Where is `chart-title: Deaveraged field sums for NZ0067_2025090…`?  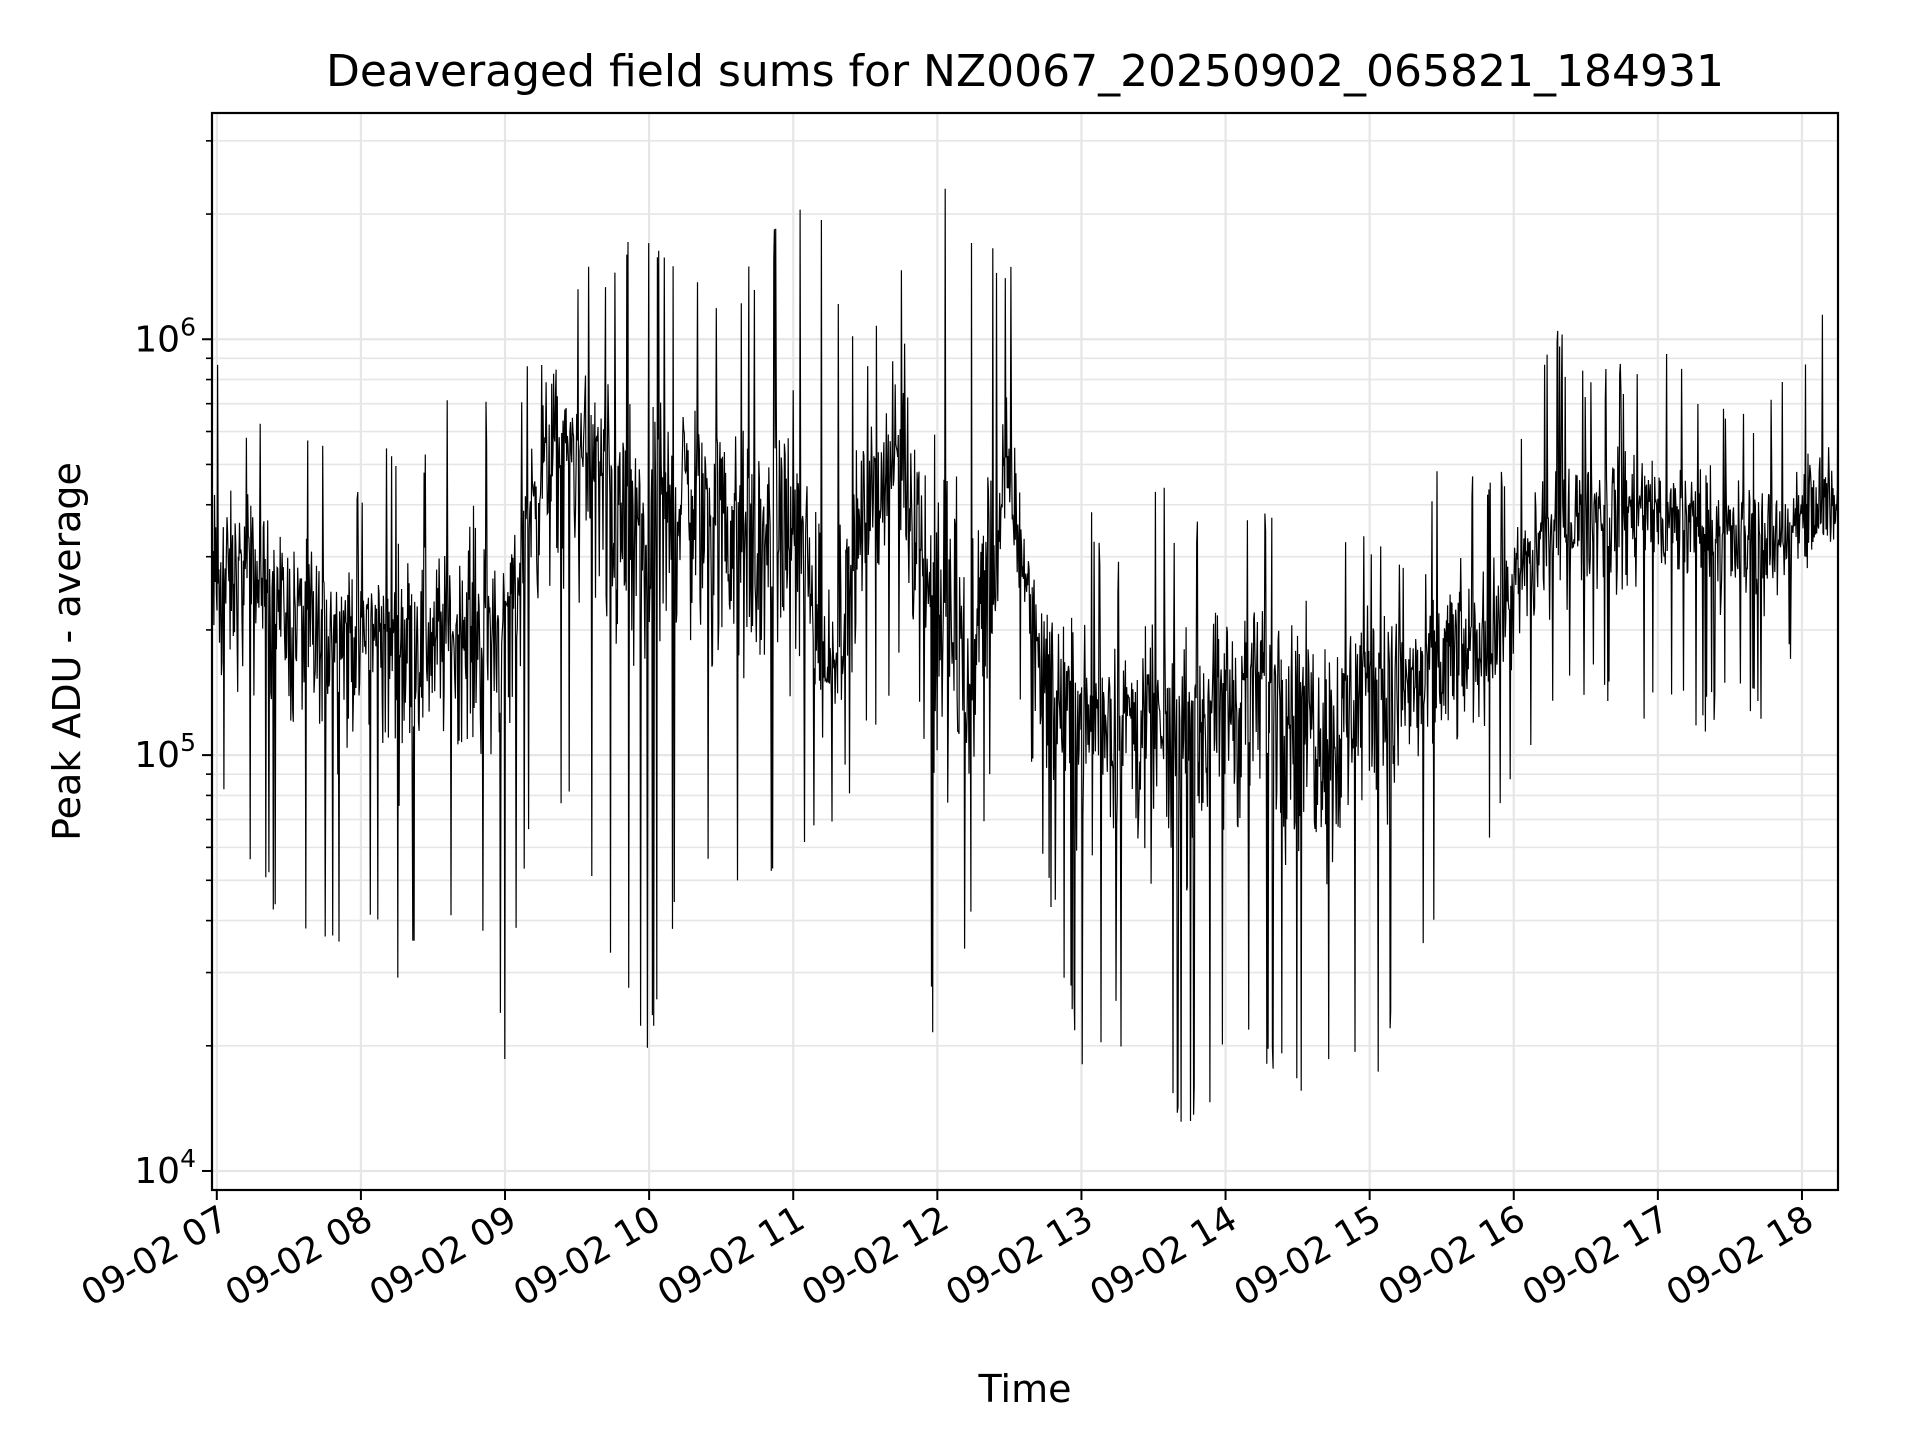
chart-title: Deaveraged field sums for NZ0067_2025090… is located at coordinates (1025, 71).